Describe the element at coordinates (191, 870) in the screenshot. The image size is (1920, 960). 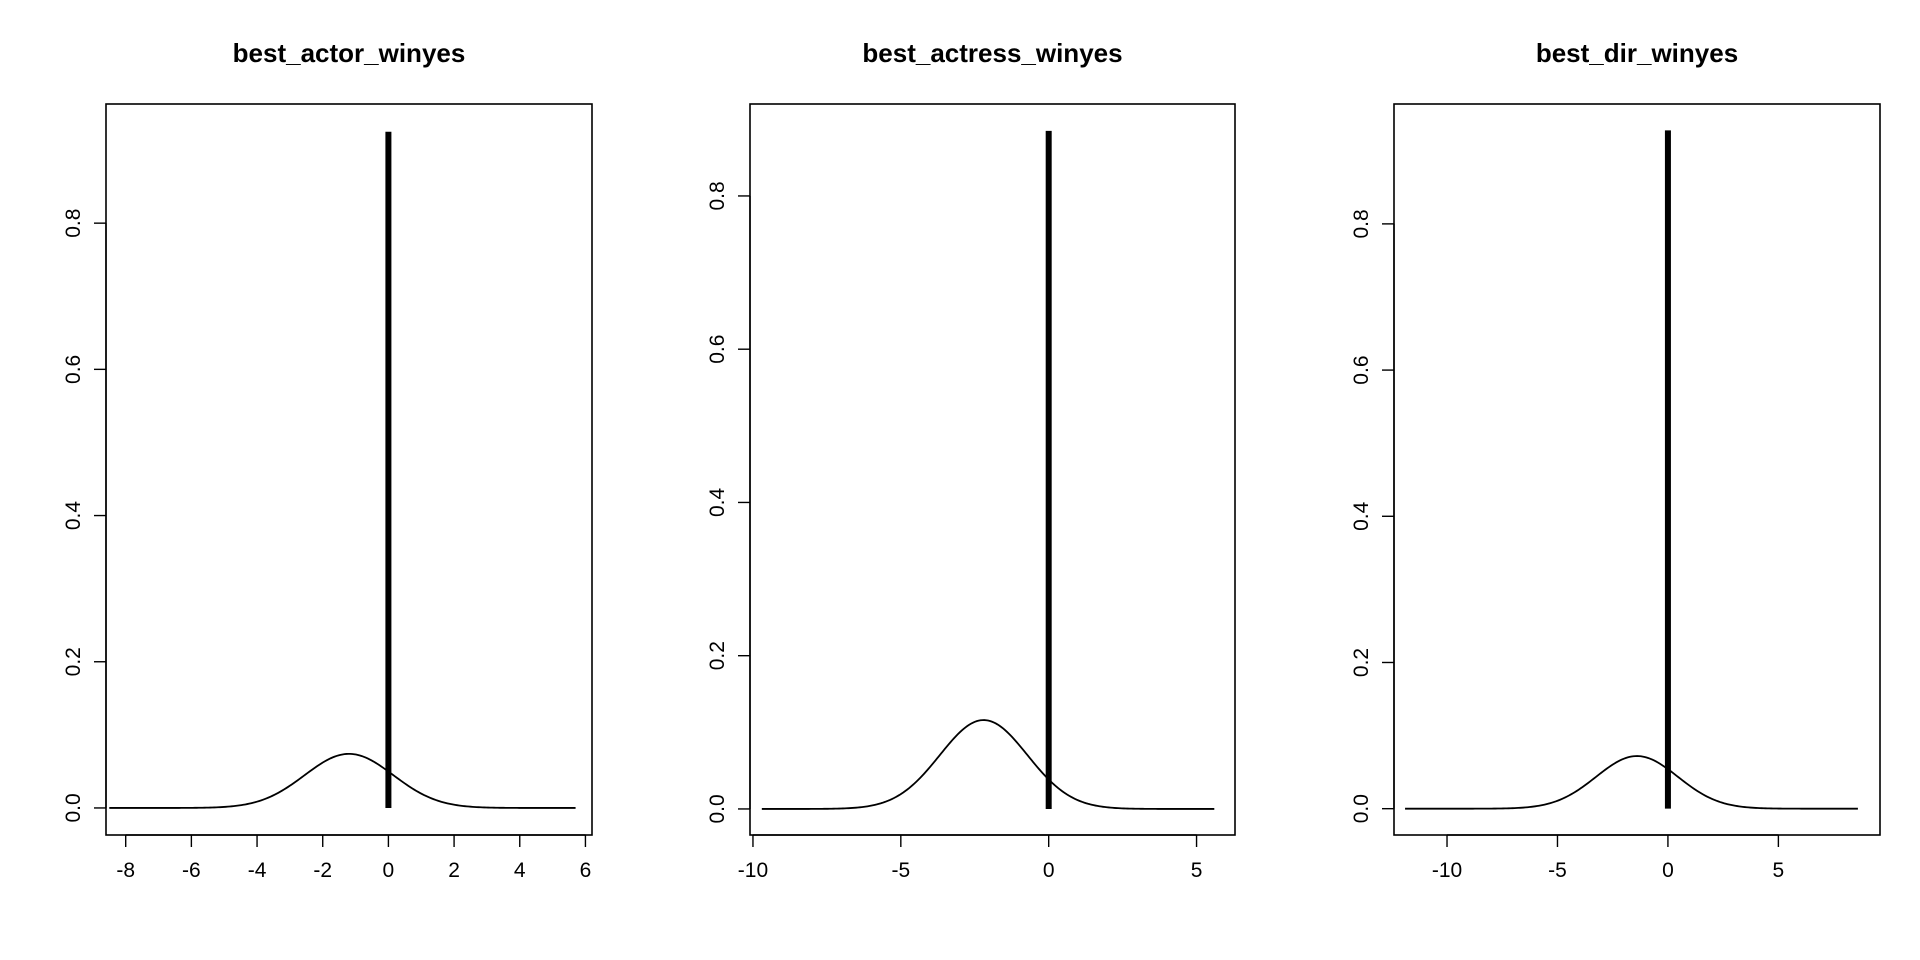
I see `x-tick-label: -6` at that location.